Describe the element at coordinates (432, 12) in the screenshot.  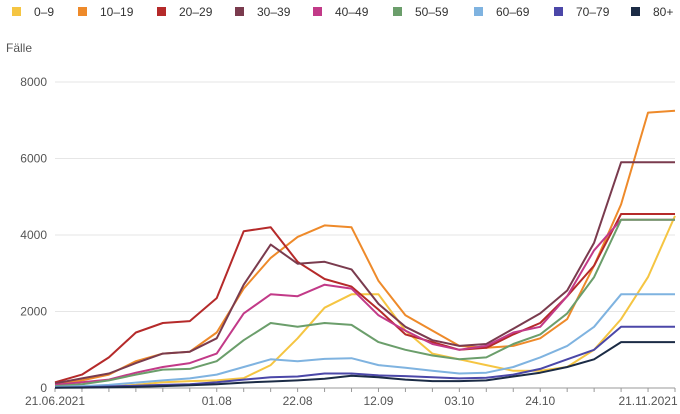
I see `legend-label: 50–59` at that location.